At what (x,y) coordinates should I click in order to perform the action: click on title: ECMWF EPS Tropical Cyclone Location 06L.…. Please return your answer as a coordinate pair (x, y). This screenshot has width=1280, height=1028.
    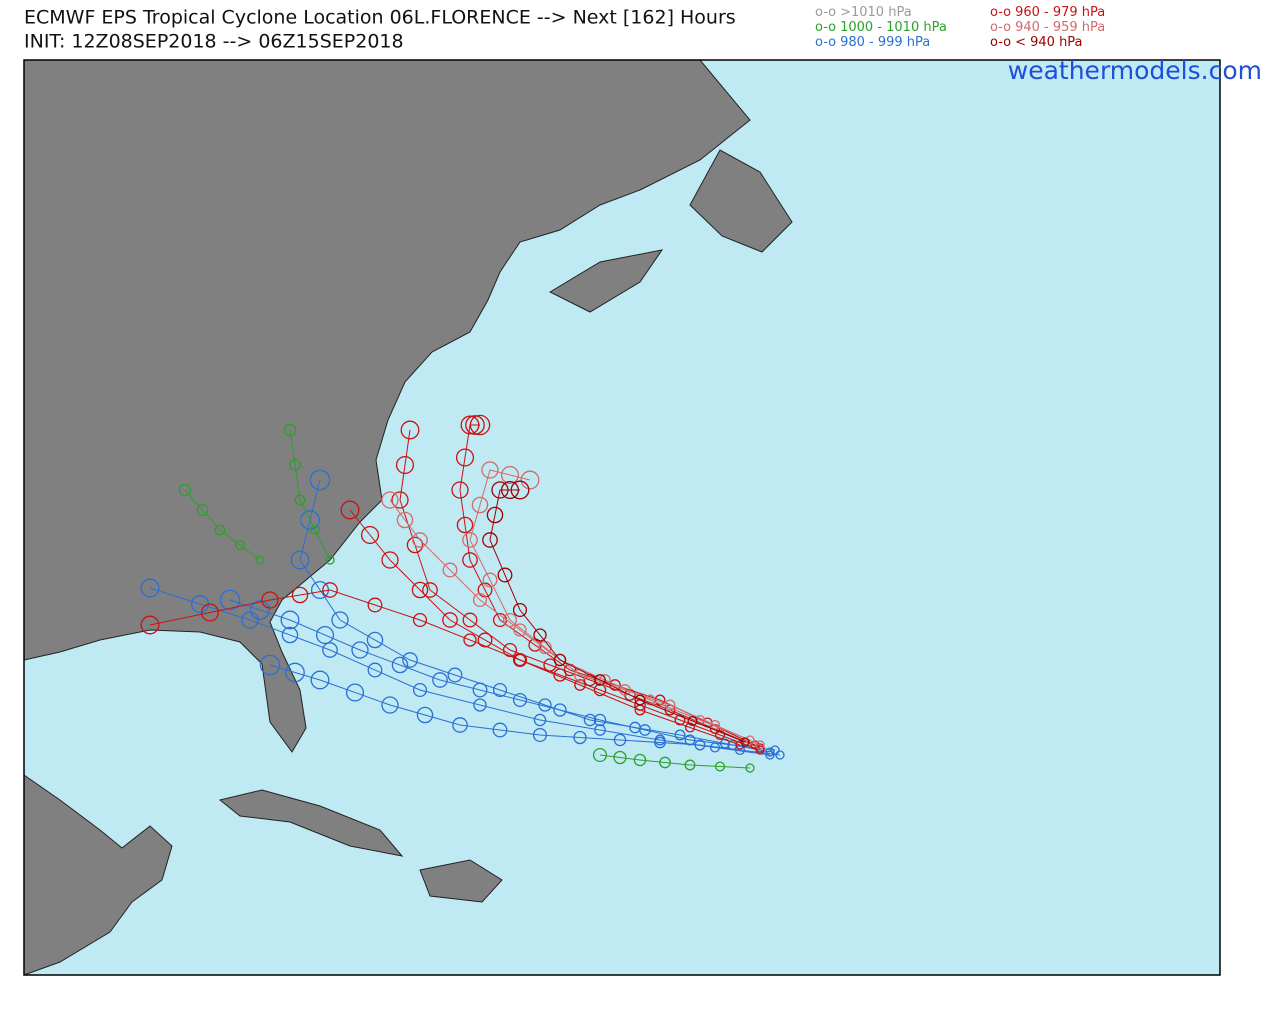
    Looking at the image, I should click on (380, 18).